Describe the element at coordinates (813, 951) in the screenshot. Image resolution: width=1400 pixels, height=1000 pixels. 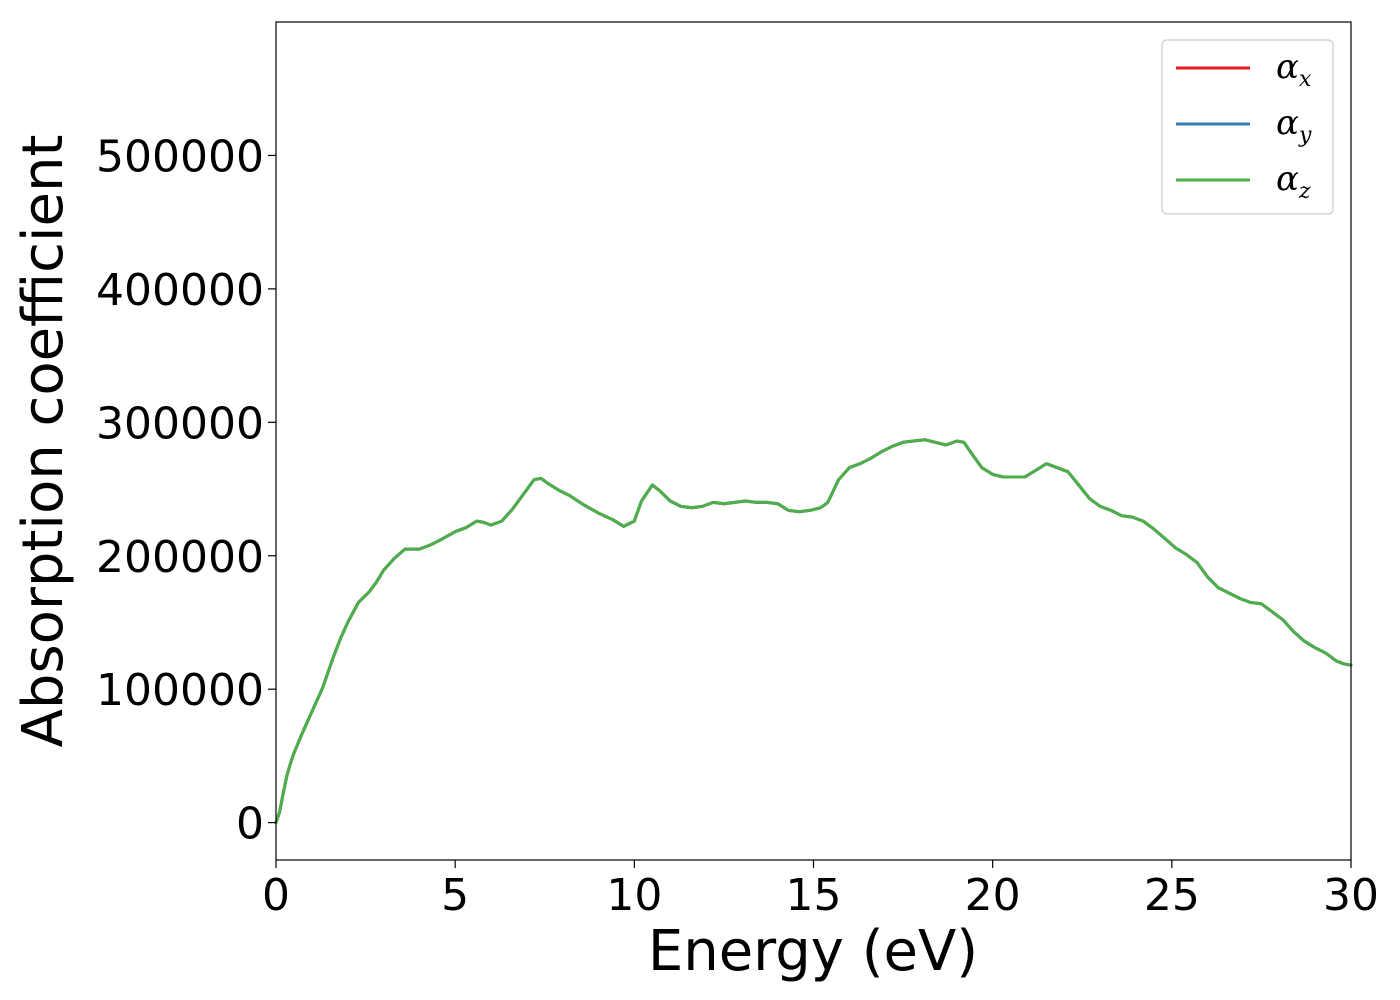
I see `x-axis-title: Energy (eV)` at that location.